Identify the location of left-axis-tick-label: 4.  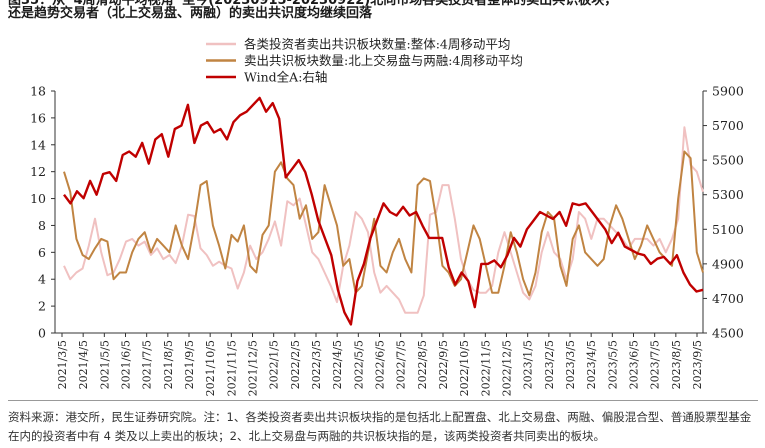
(42, 279).